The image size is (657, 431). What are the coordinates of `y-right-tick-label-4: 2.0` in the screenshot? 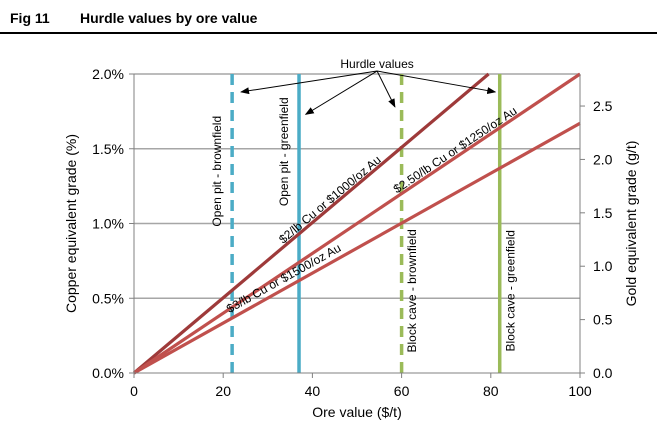 It's located at (603, 159).